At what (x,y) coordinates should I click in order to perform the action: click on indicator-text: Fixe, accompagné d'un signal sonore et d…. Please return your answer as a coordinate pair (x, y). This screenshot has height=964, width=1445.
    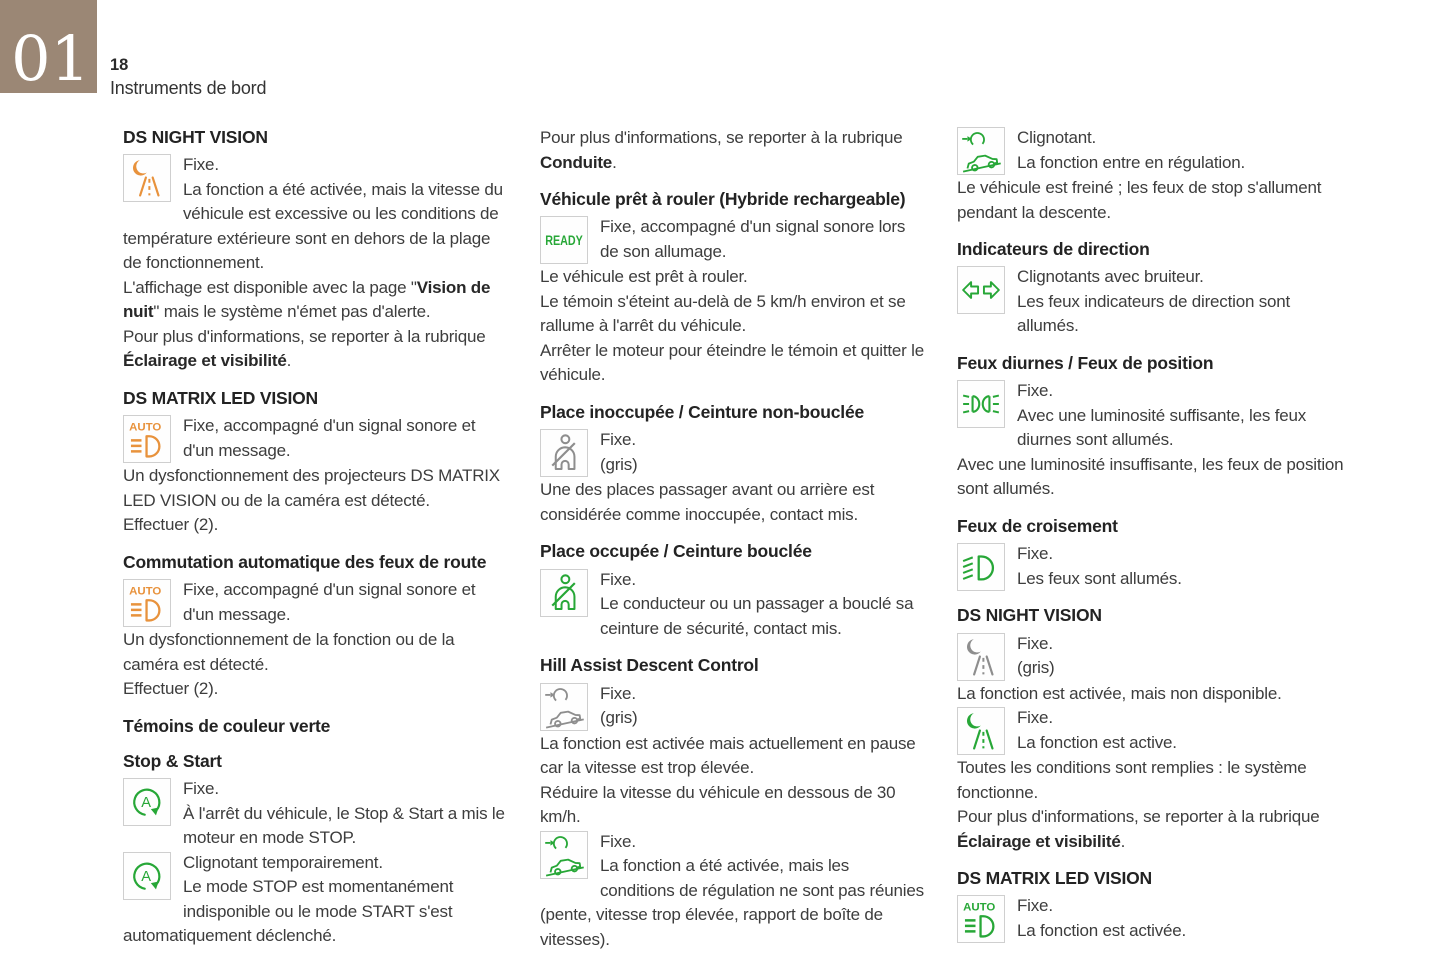
    Looking at the image, I should click on (316, 602).